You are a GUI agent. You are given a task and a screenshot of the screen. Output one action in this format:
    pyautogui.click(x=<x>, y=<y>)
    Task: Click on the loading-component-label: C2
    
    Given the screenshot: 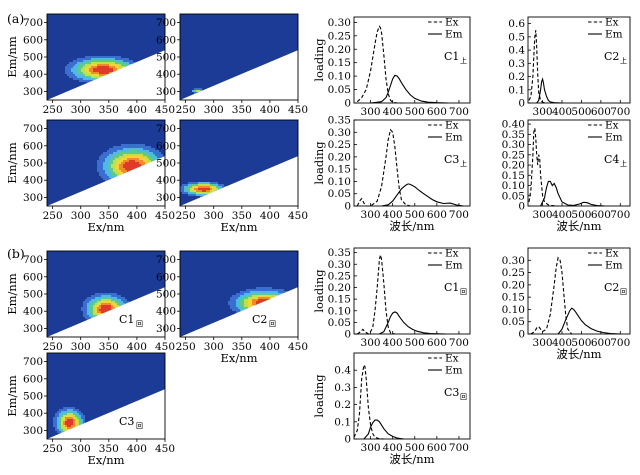 What is the action you would take?
    pyautogui.click(x=611, y=56)
    